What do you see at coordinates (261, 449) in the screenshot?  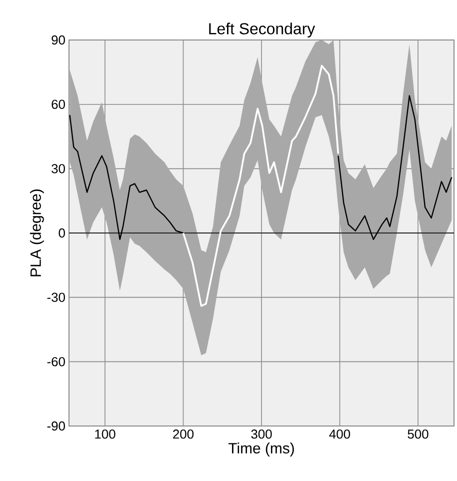 I see `x-axis-title: Time (ms)` at bounding box center [261, 449].